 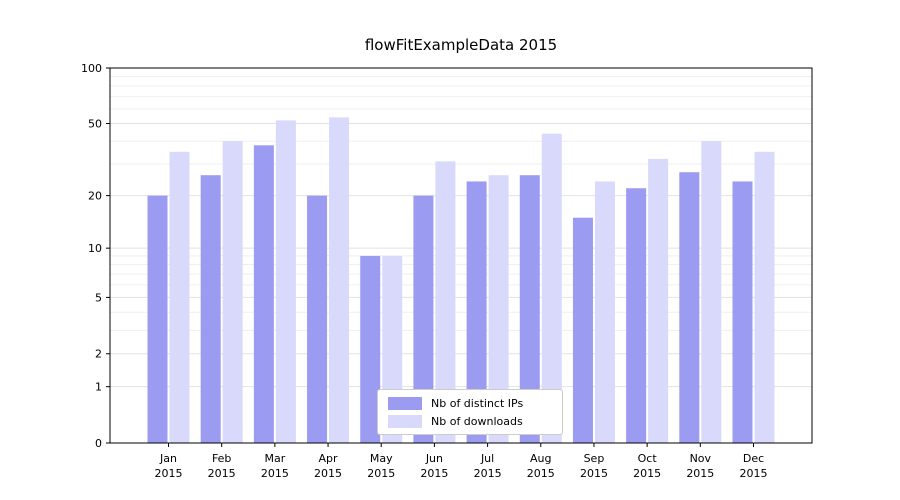 What do you see at coordinates (98, 443) in the screenshot?
I see `y-tick-label-0: 0` at bounding box center [98, 443].